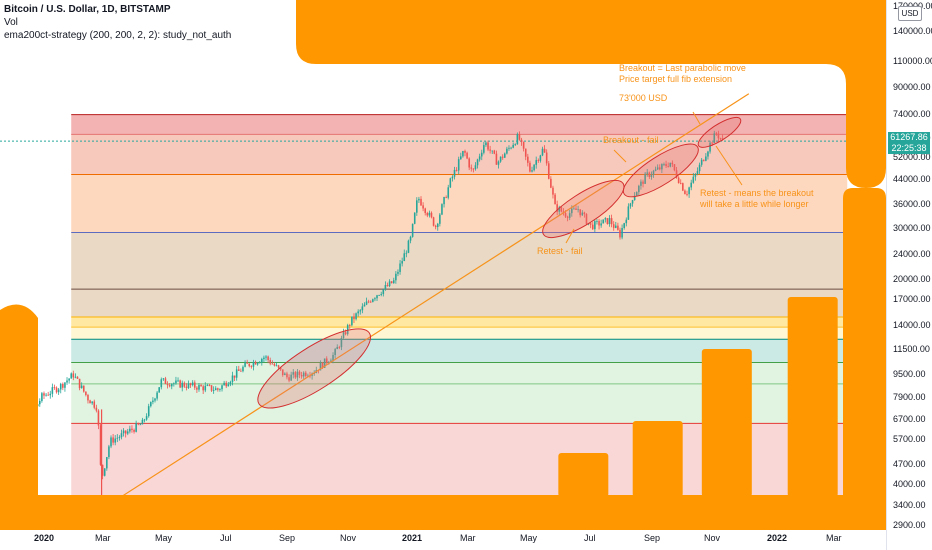 This screenshot has width=932, height=550. What do you see at coordinates (909, 505) in the screenshot?
I see `price-tick-label: 3400.00` at bounding box center [909, 505].